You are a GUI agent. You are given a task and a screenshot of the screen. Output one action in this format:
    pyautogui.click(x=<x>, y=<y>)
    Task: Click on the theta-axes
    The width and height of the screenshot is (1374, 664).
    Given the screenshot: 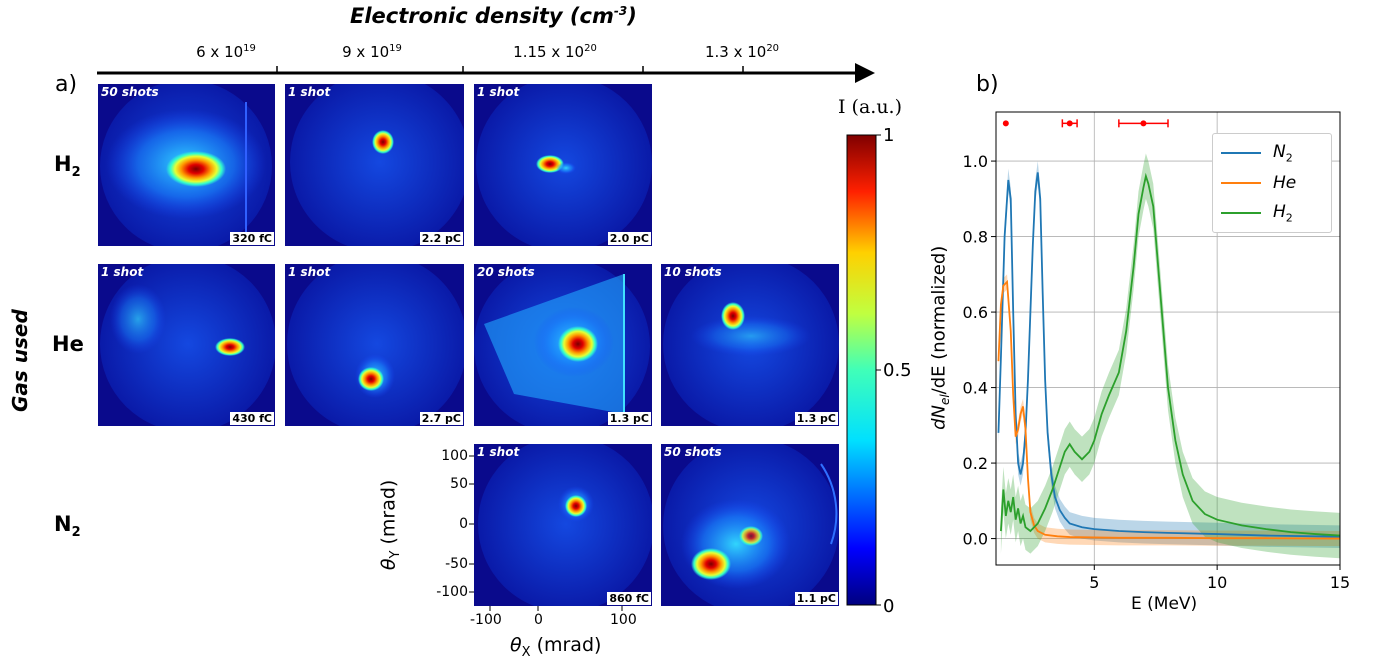 What is the action you would take?
    pyautogui.click(x=546, y=533)
    